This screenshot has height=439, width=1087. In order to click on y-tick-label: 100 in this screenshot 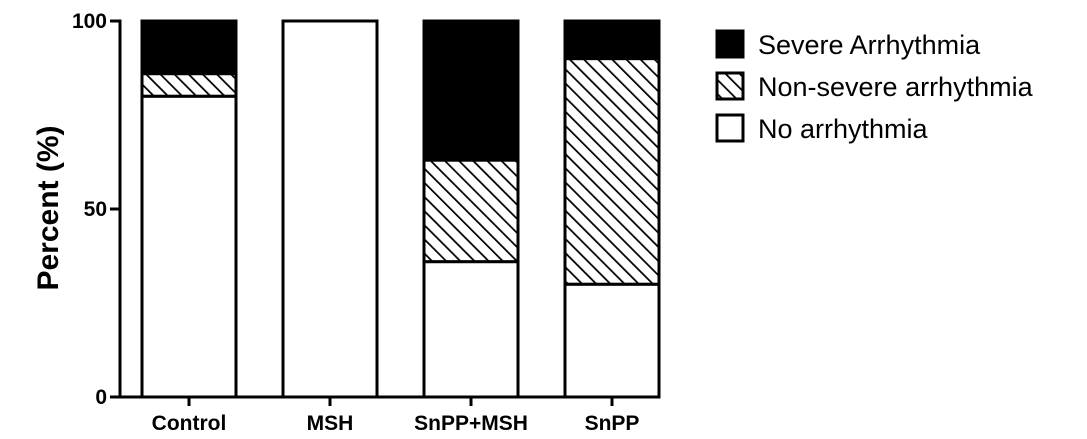, I will do `click(89, 21)`.